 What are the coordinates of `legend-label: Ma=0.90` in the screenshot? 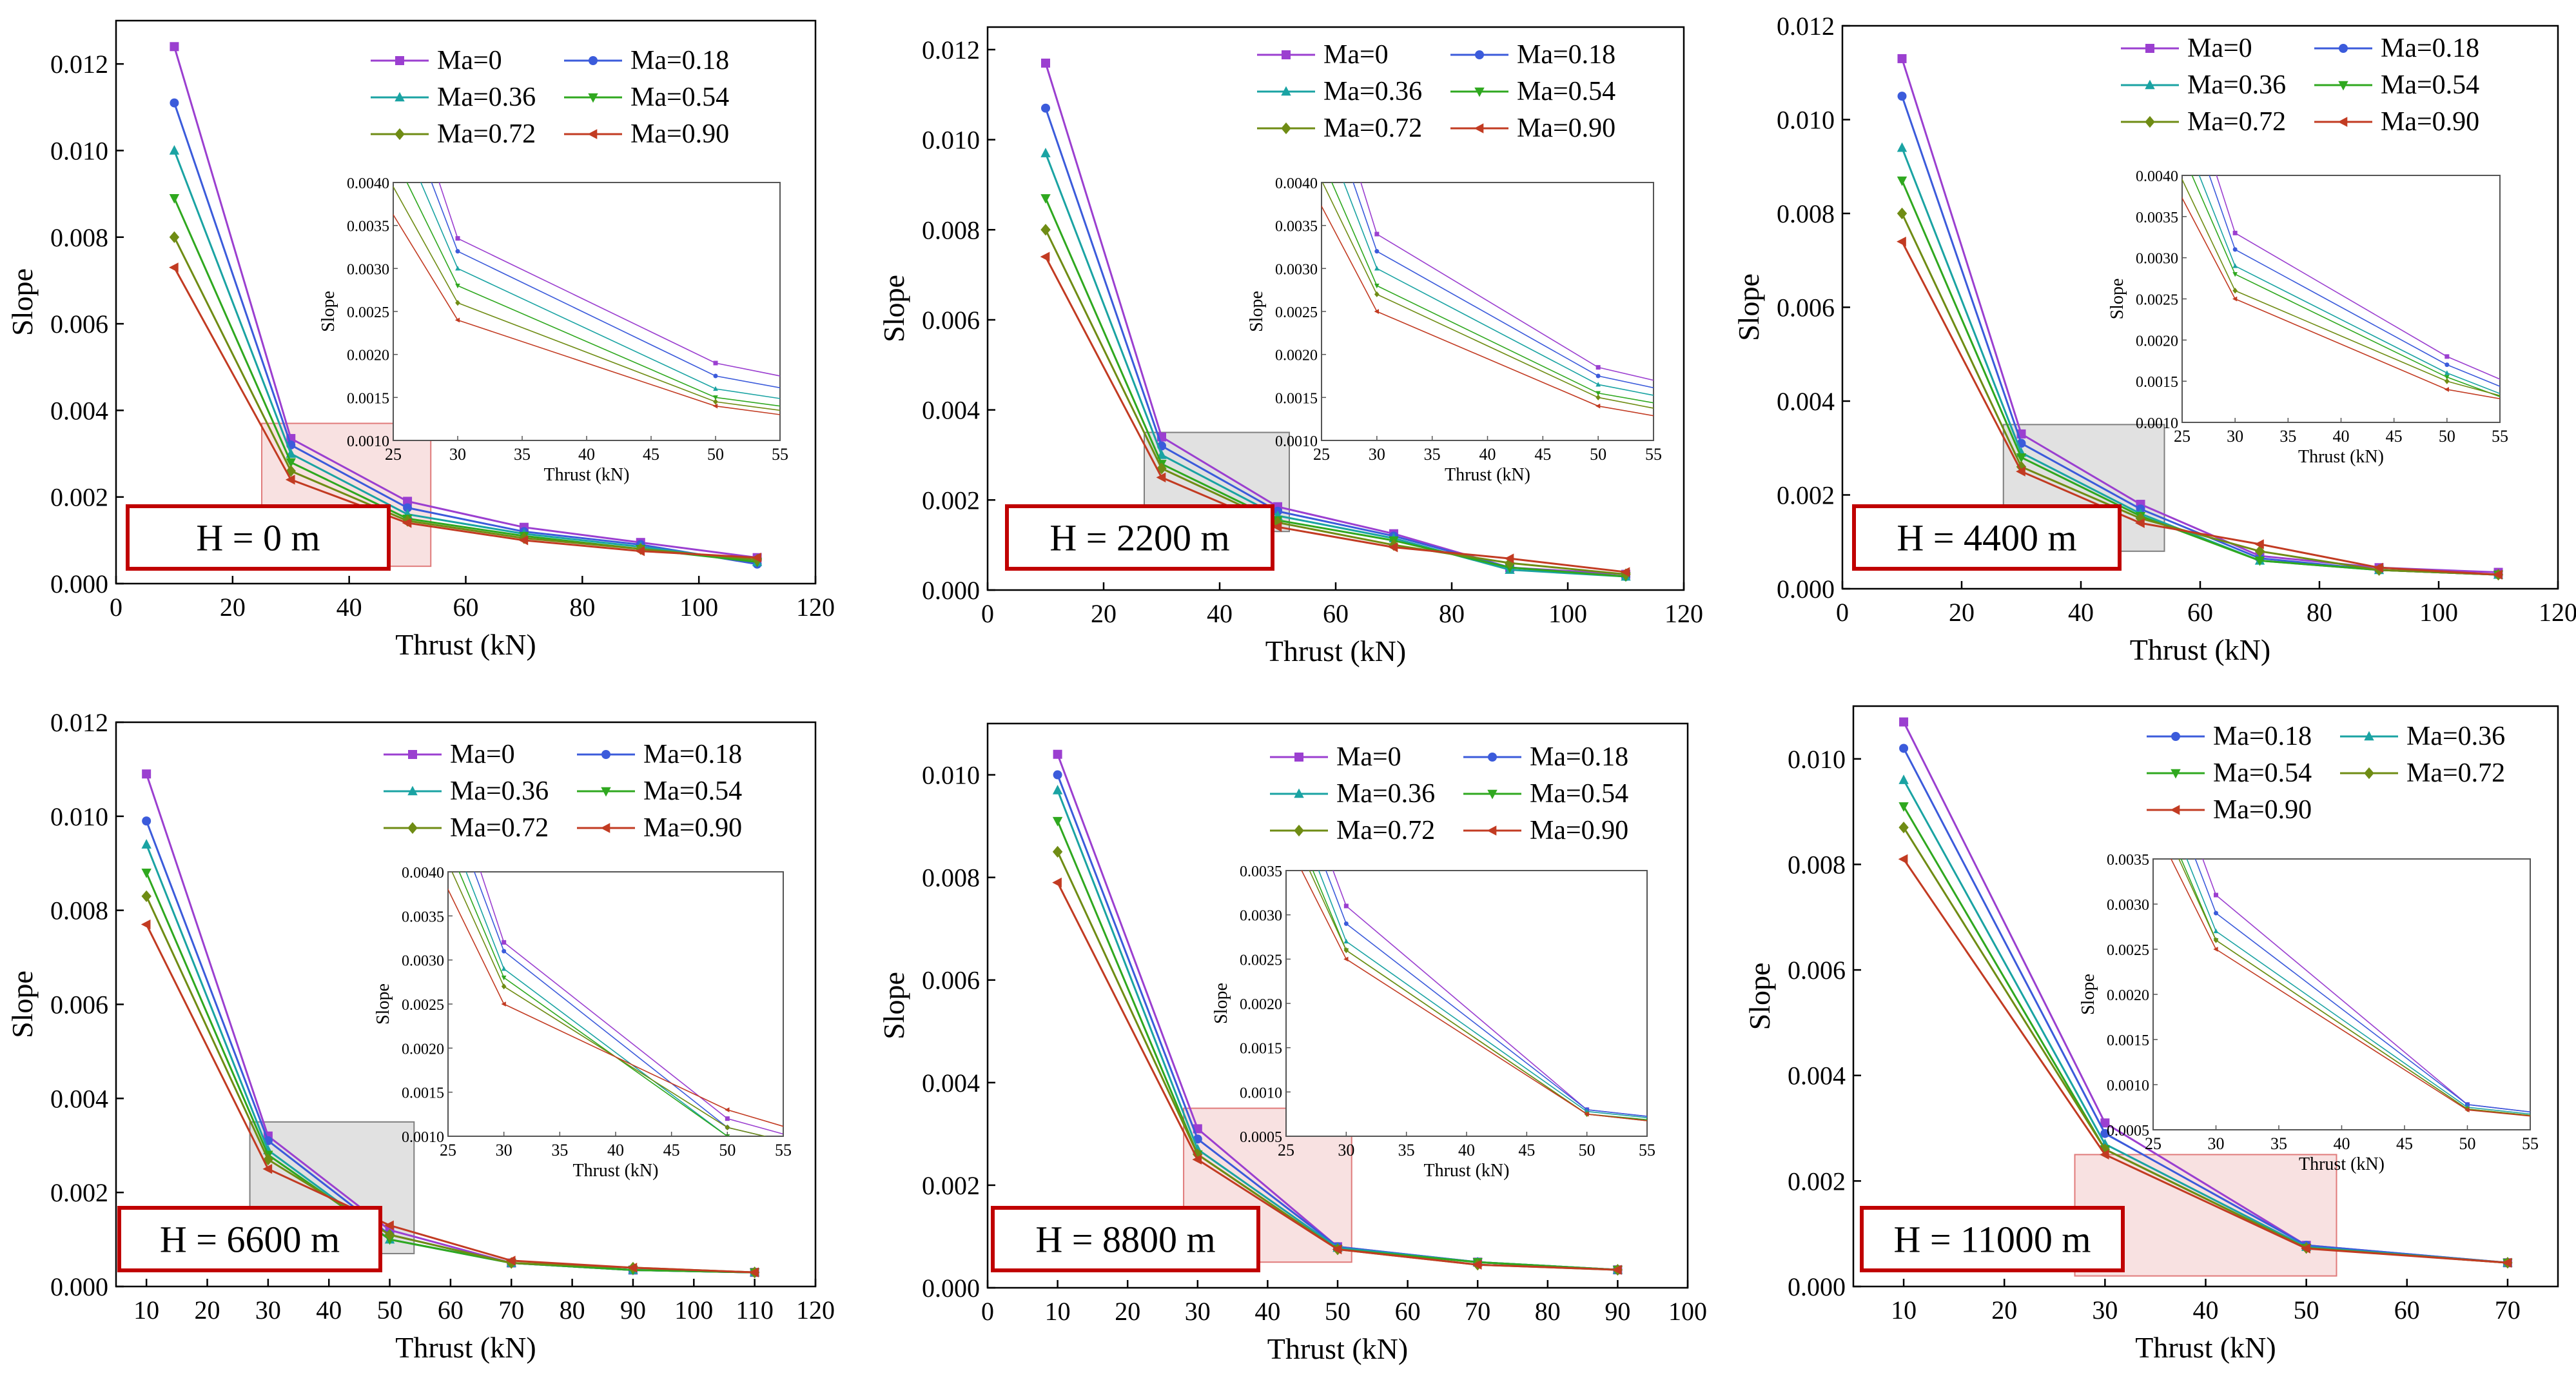 It's located at (680, 134).